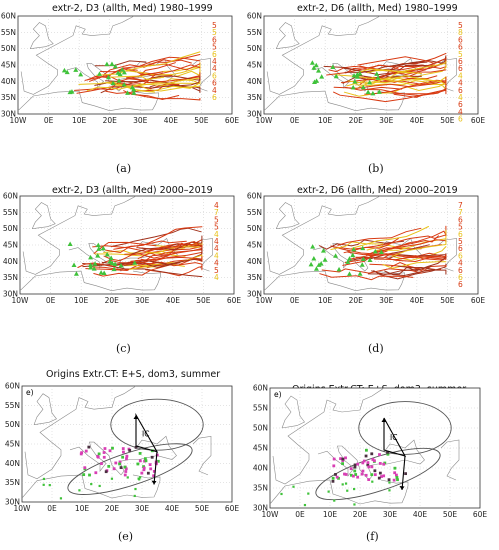 This screenshot has height=550, width=499. I want to click on coast-anatolia, so click(391, 273).